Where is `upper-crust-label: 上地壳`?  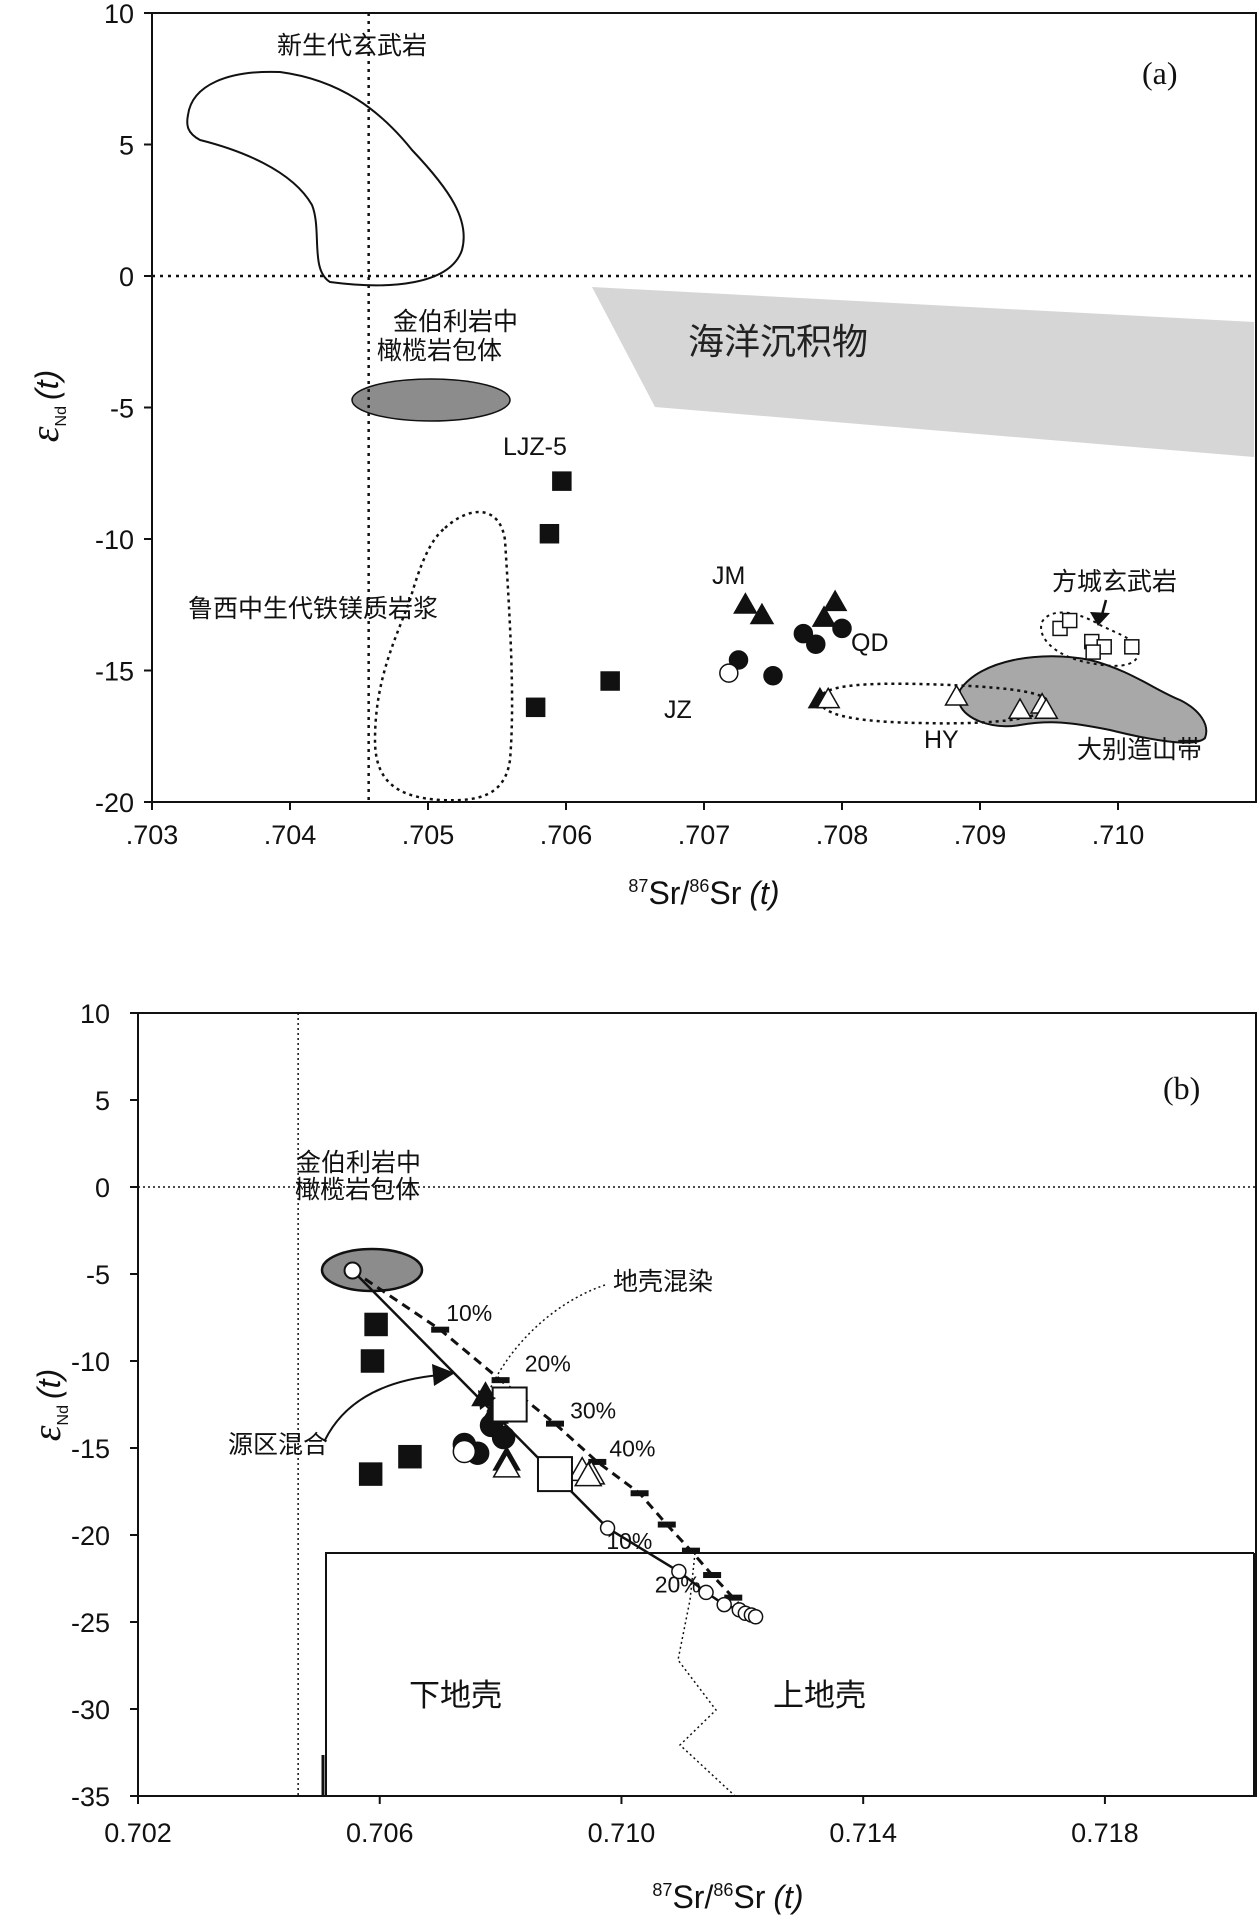 upper-crust-label: 上地壳 is located at coordinates (819, 1696).